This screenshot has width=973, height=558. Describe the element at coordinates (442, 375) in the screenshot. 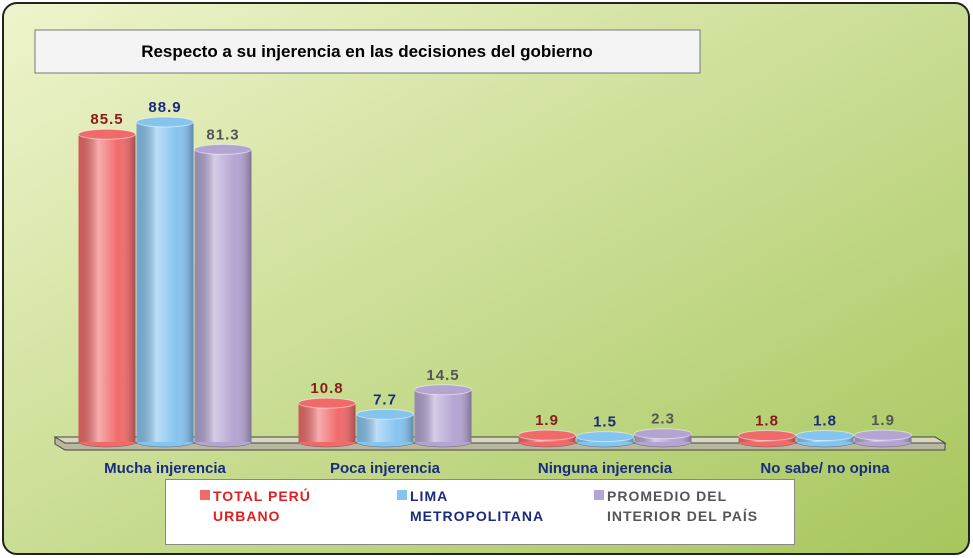

I see `value-label: 14.5` at that location.